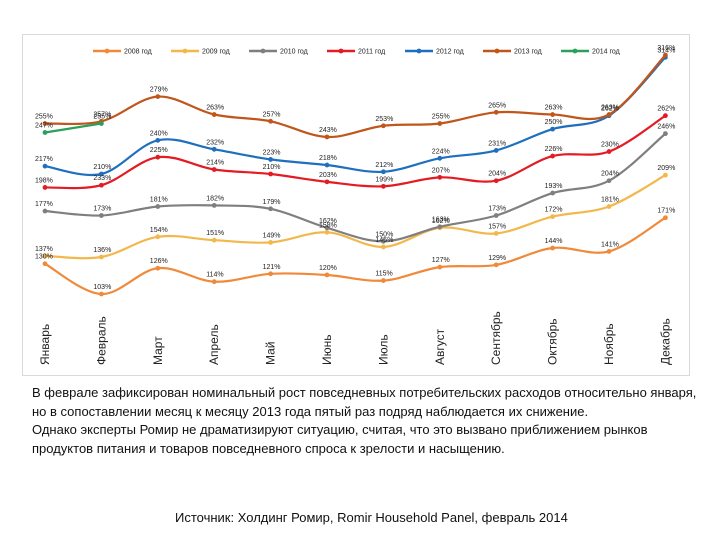 This screenshot has height=540, width=720. Describe the element at coordinates (102, 250) in the screenshot. I see `data-label-2-2: 136%` at that location.